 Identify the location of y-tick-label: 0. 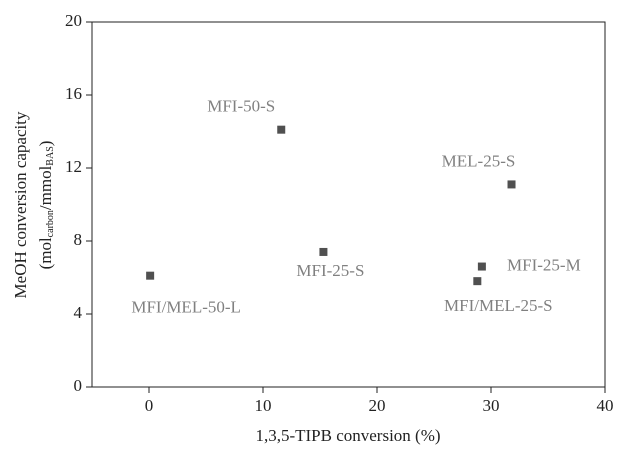
(78, 385).